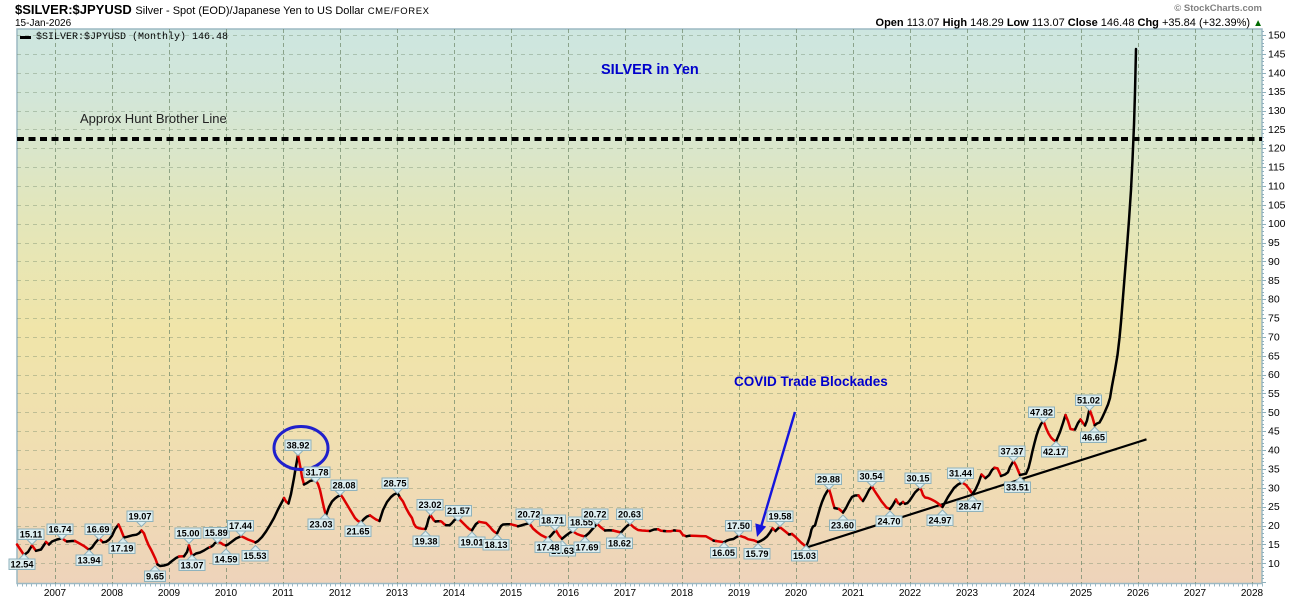  I want to click on svg-text: 19.01, so click(472, 542).